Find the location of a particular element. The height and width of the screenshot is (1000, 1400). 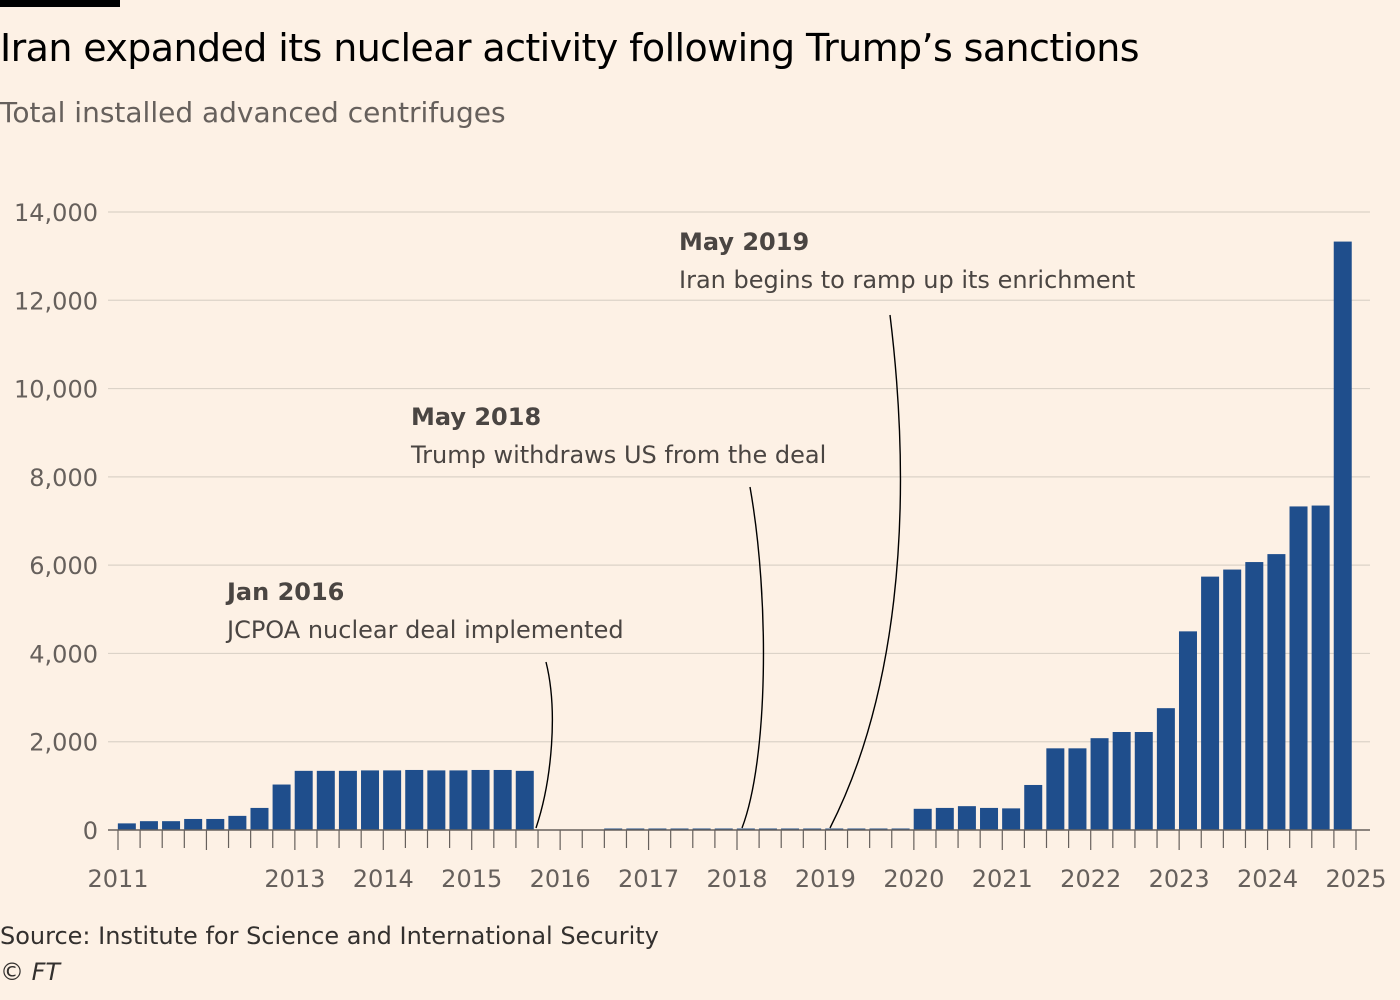

y-axis-labels: 0 2,000 4,000 6,000 8,000 10,000 12,000 14,000 is located at coordinates (56, 522).